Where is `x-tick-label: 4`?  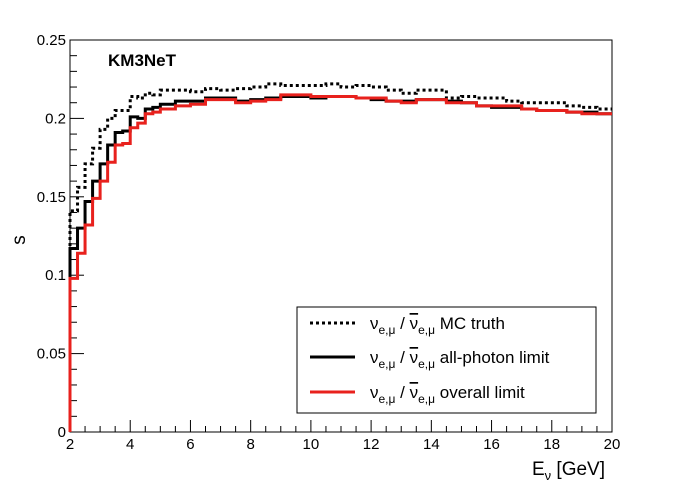
x-tick-label: 4 is located at coordinates (130, 444).